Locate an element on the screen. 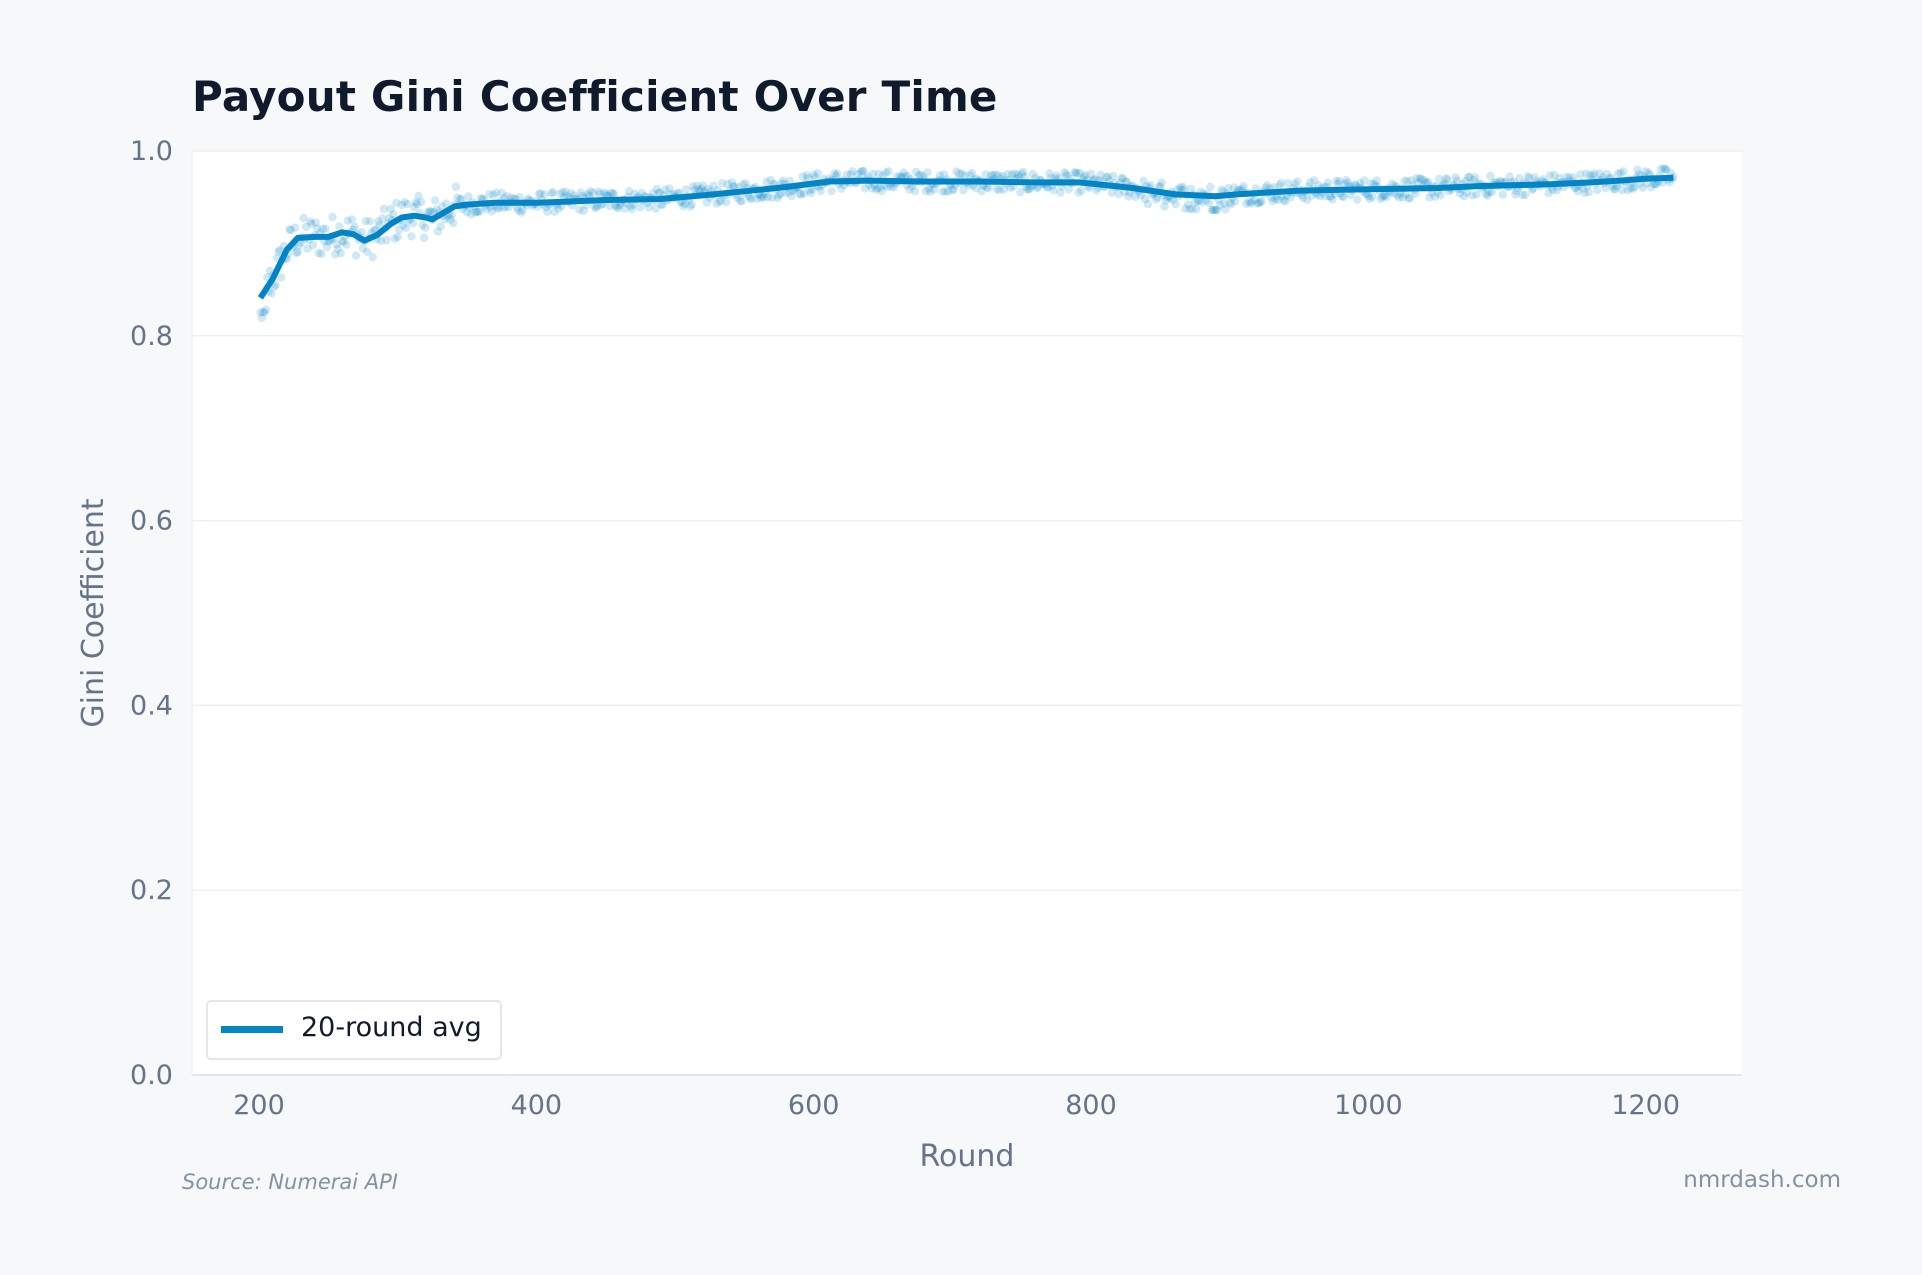 The height and width of the screenshot is (1275, 1922). x-tick-label: 1200 is located at coordinates (1645, 1105).